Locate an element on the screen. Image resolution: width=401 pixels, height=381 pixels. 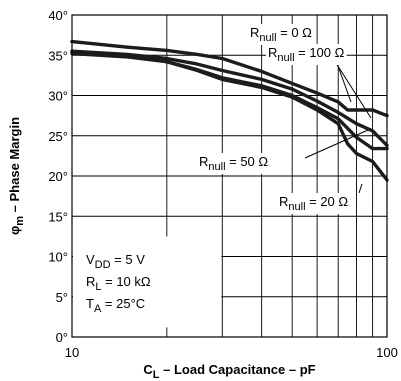
series-label-0: Rnull = 0 Ω is located at coordinates (281, 34).